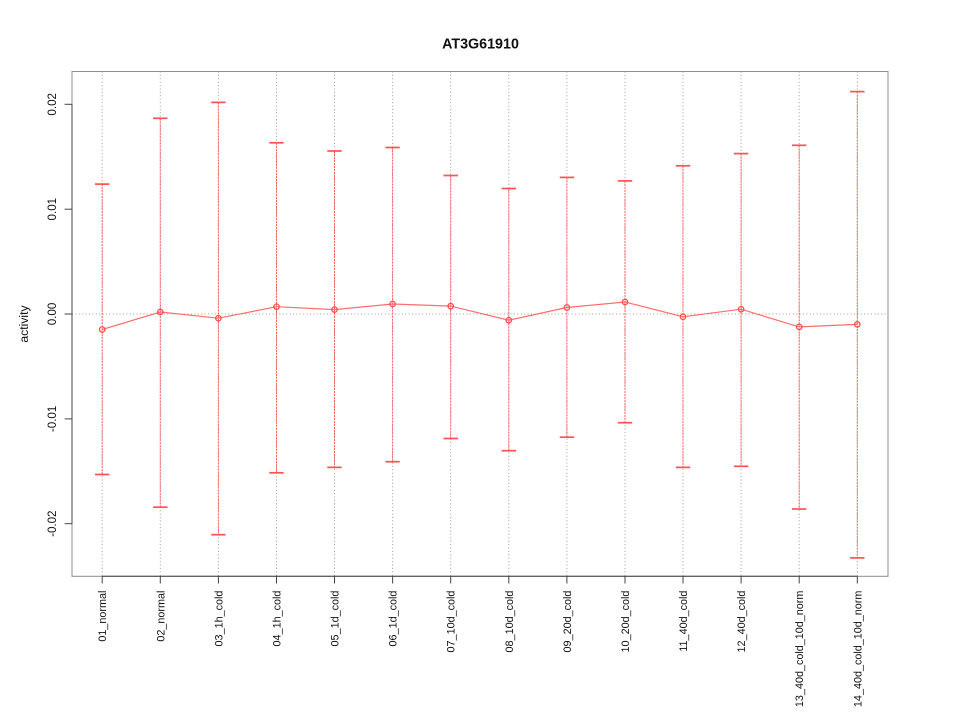  I want to click on svg-text: 12_40d_cold, so click(742, 622).